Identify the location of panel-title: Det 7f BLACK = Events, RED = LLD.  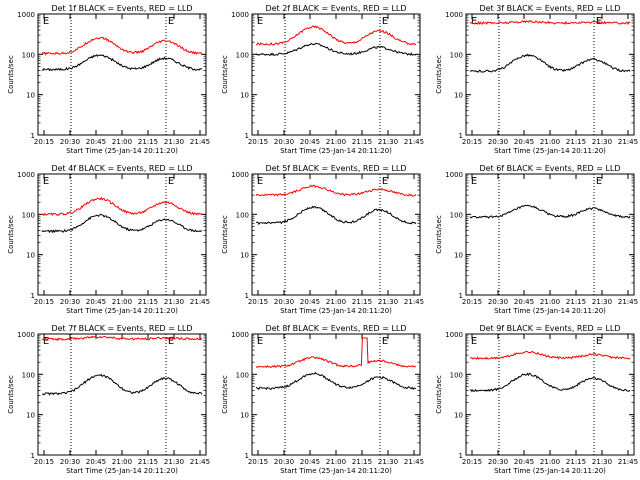
(121, 328).